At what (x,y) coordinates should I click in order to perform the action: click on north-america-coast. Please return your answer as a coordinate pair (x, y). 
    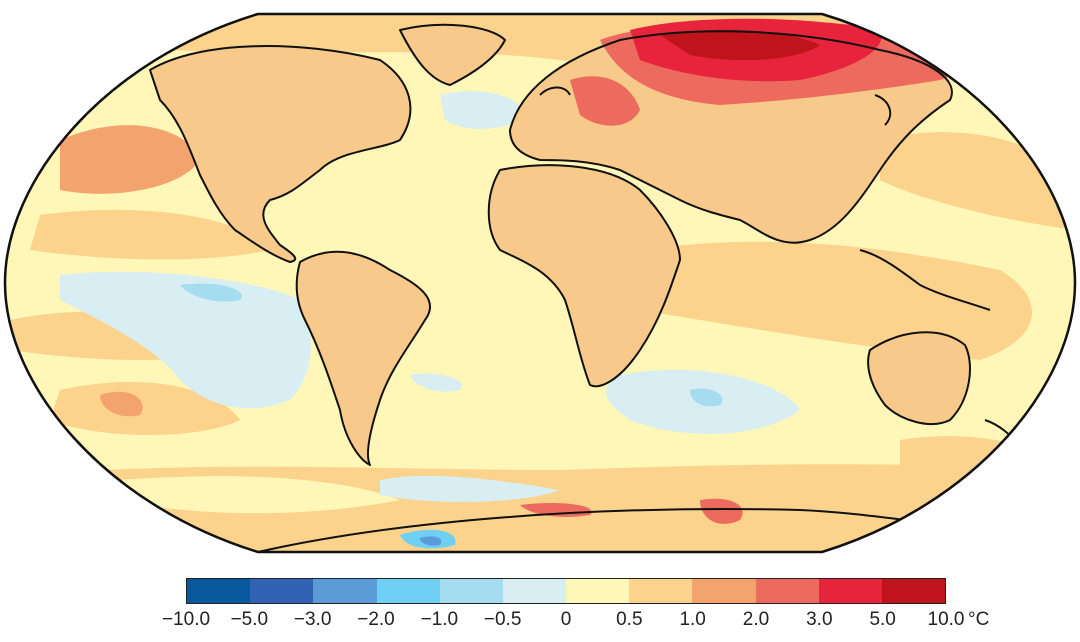
    Looking at the image, I should click on (280, 154).